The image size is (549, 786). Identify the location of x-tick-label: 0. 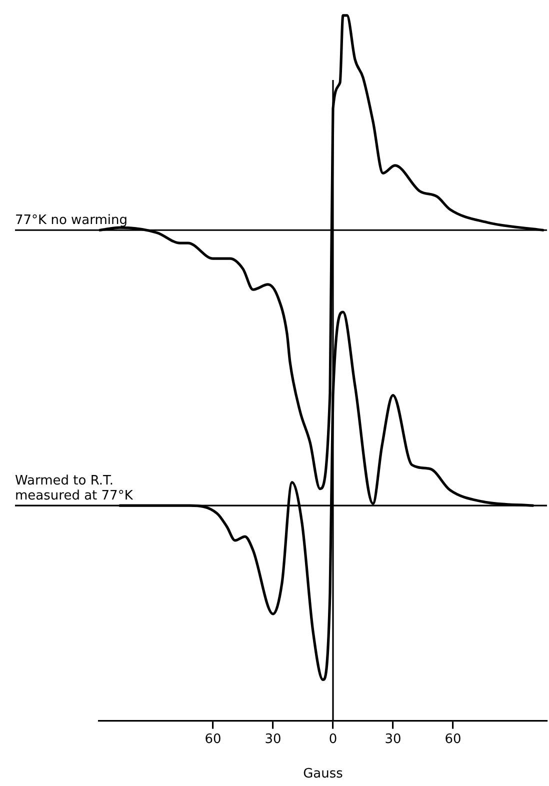
(333, 739).